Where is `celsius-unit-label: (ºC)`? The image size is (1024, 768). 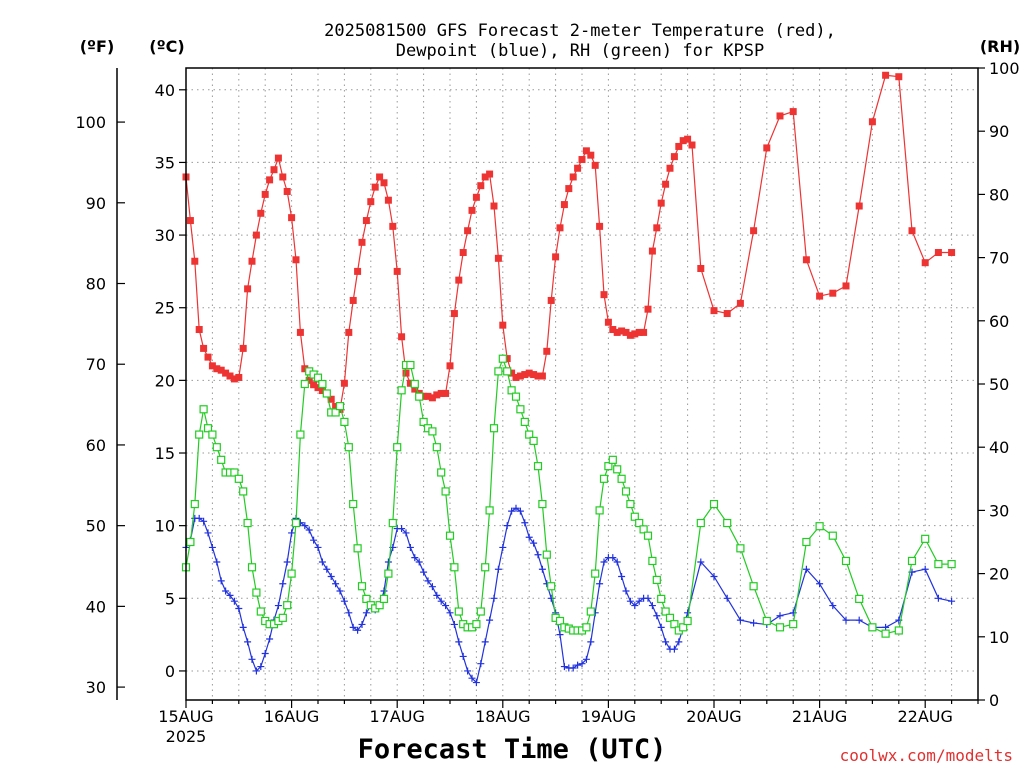
celsius-unit-label: (ºC) is located at coordinates (166, 46).